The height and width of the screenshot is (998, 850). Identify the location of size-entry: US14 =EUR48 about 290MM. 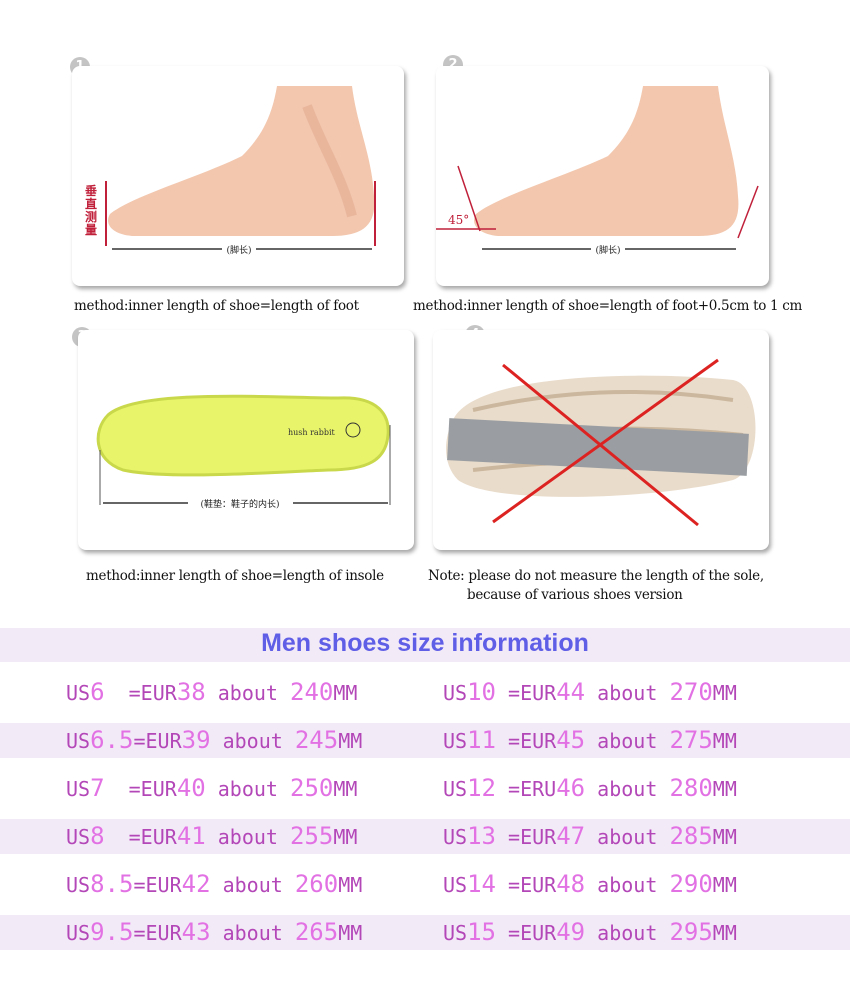
(590, 885).